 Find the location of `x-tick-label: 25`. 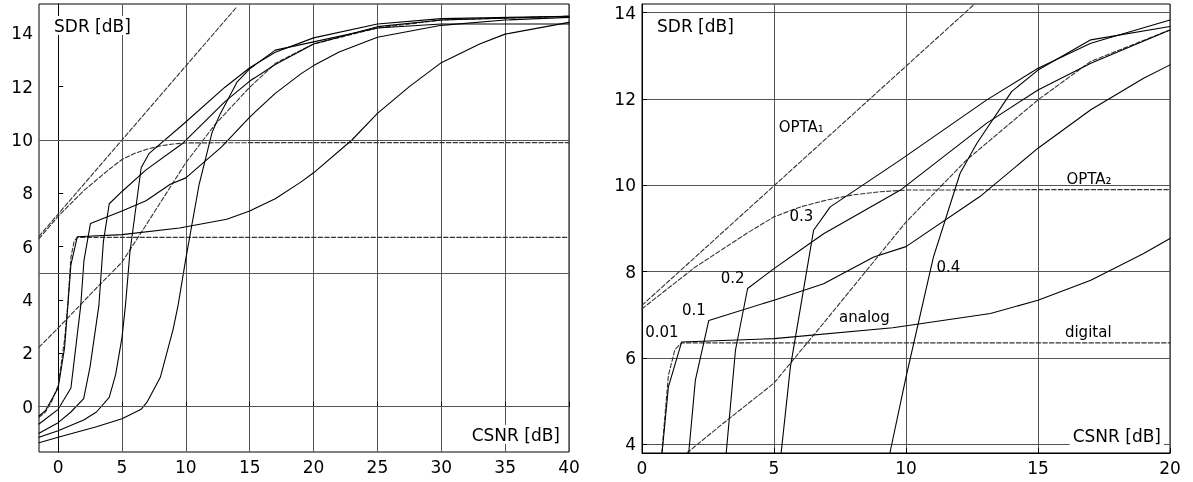

x-tick-label: 25 is located at coordinates (377, 466).